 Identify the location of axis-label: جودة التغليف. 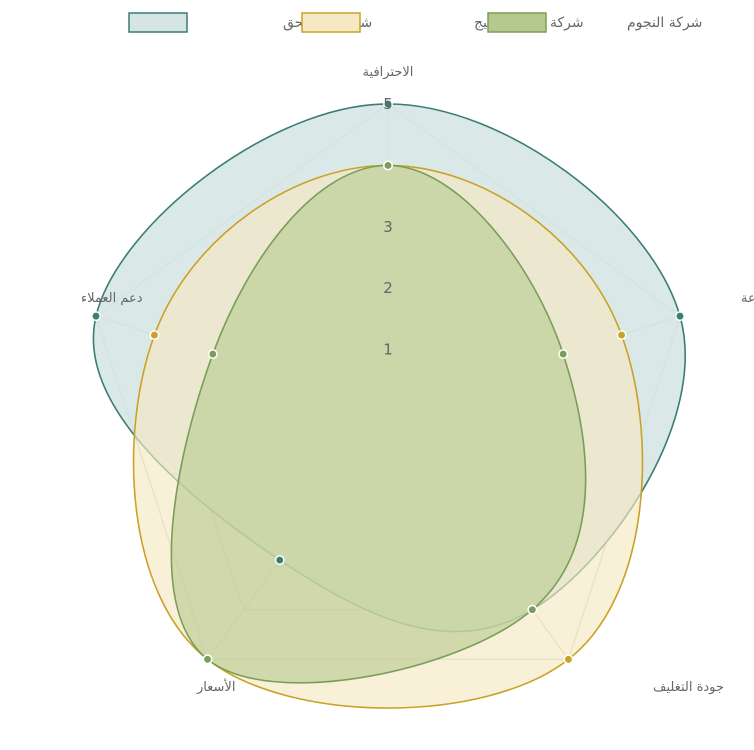
(688, 687).